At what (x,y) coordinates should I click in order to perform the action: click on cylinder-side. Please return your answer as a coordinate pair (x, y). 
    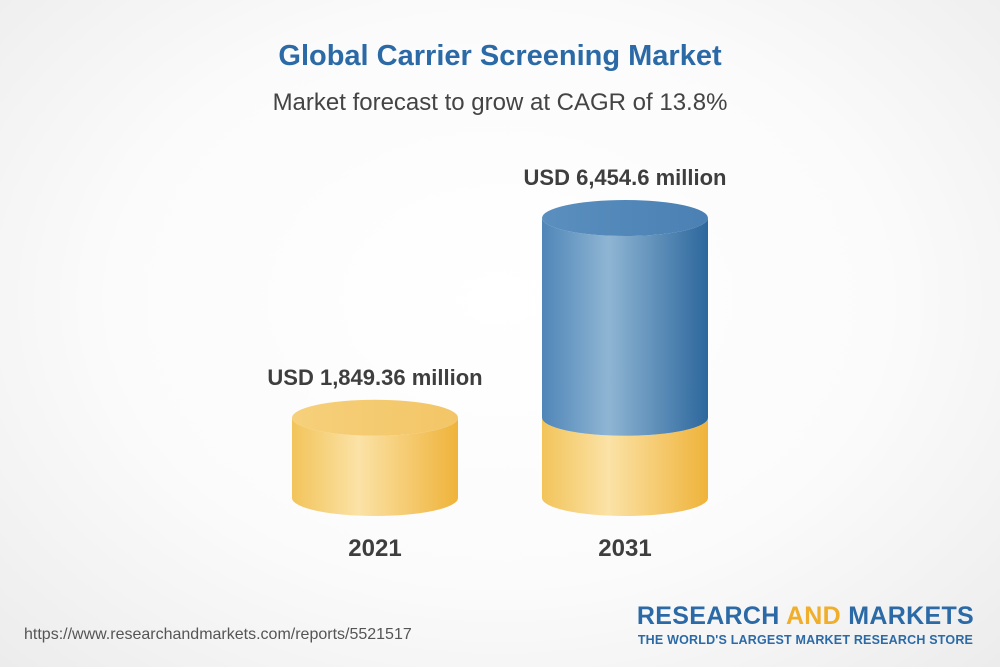
    Looking at the image, I should click on (375, 466).